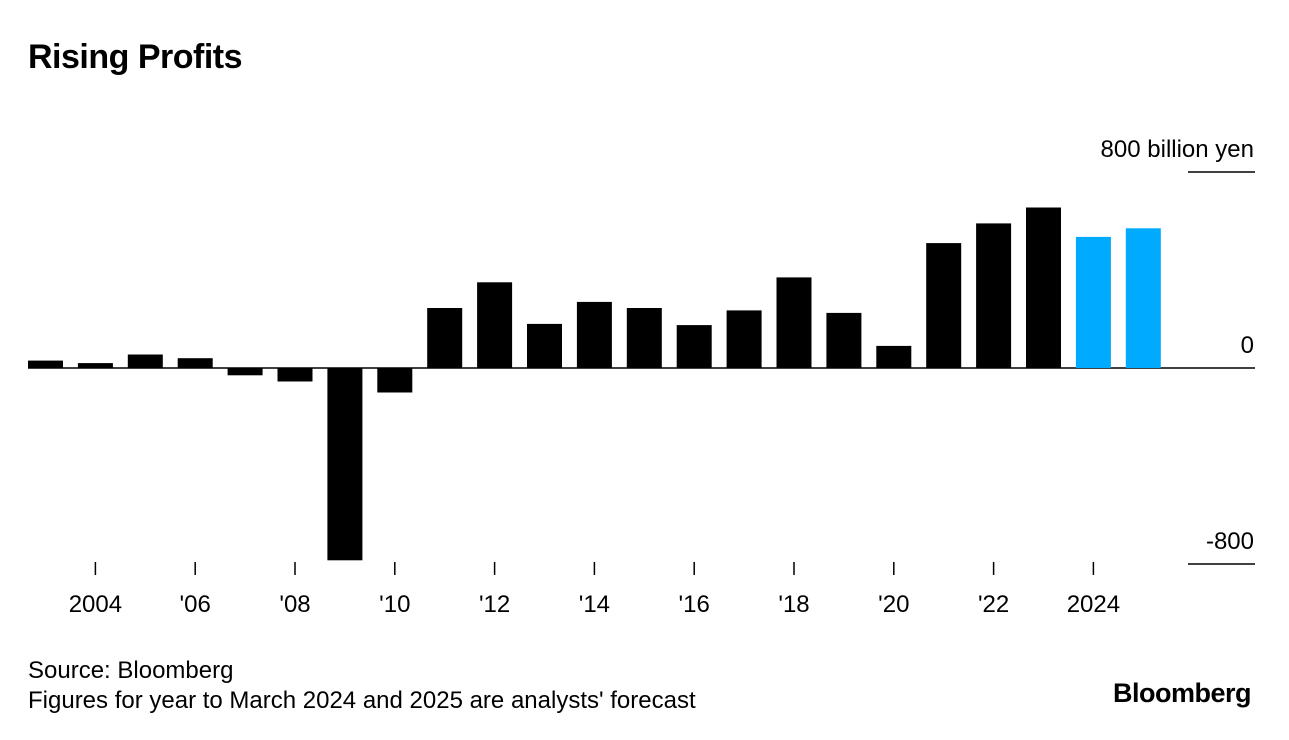 The height and width of the screenshot is (740, 1289). I want to click on bar-2010, so click(395, 380).